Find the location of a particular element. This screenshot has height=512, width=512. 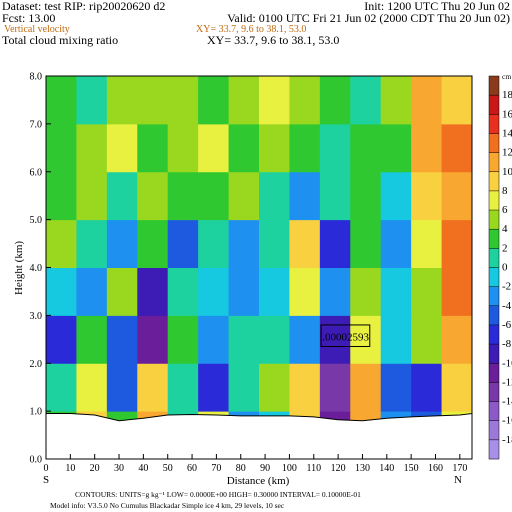

colorbar-tick-label: 10 is located at coordinates (507, 172).